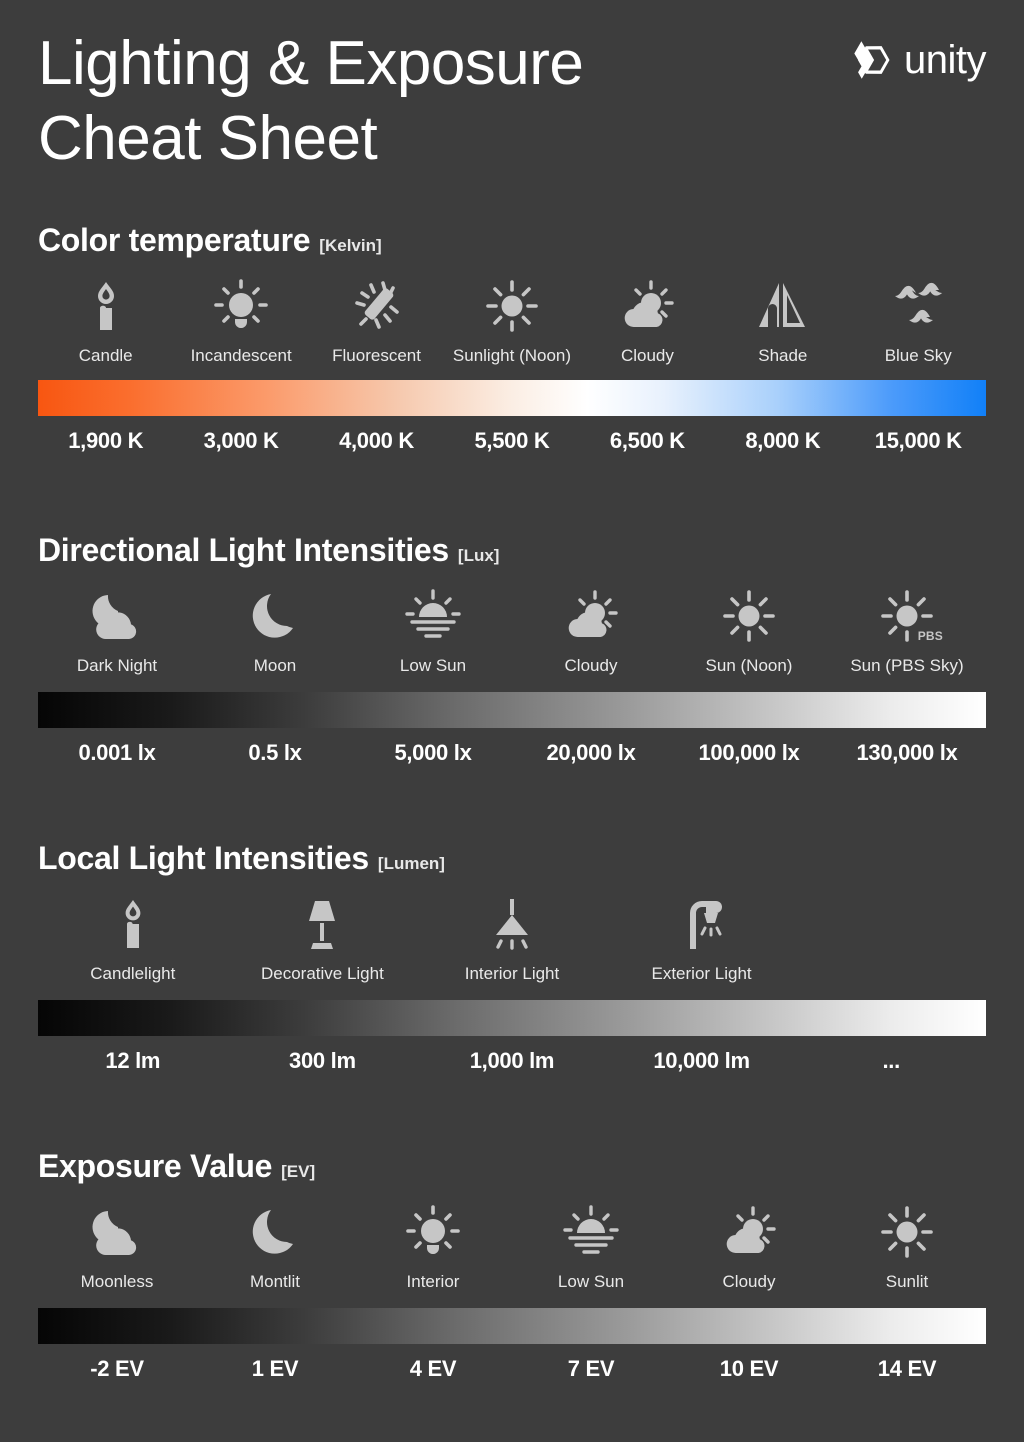  I want to click on item-label: Montlit, so click(275, 1281).